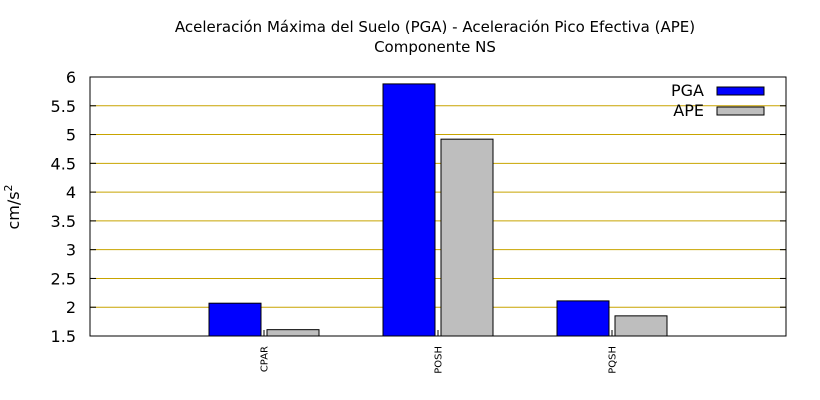 The image size is (820, 400). Describe the element at coordinates (409, 210) in the screenshot. I see `bar-pga-posh` at that location.